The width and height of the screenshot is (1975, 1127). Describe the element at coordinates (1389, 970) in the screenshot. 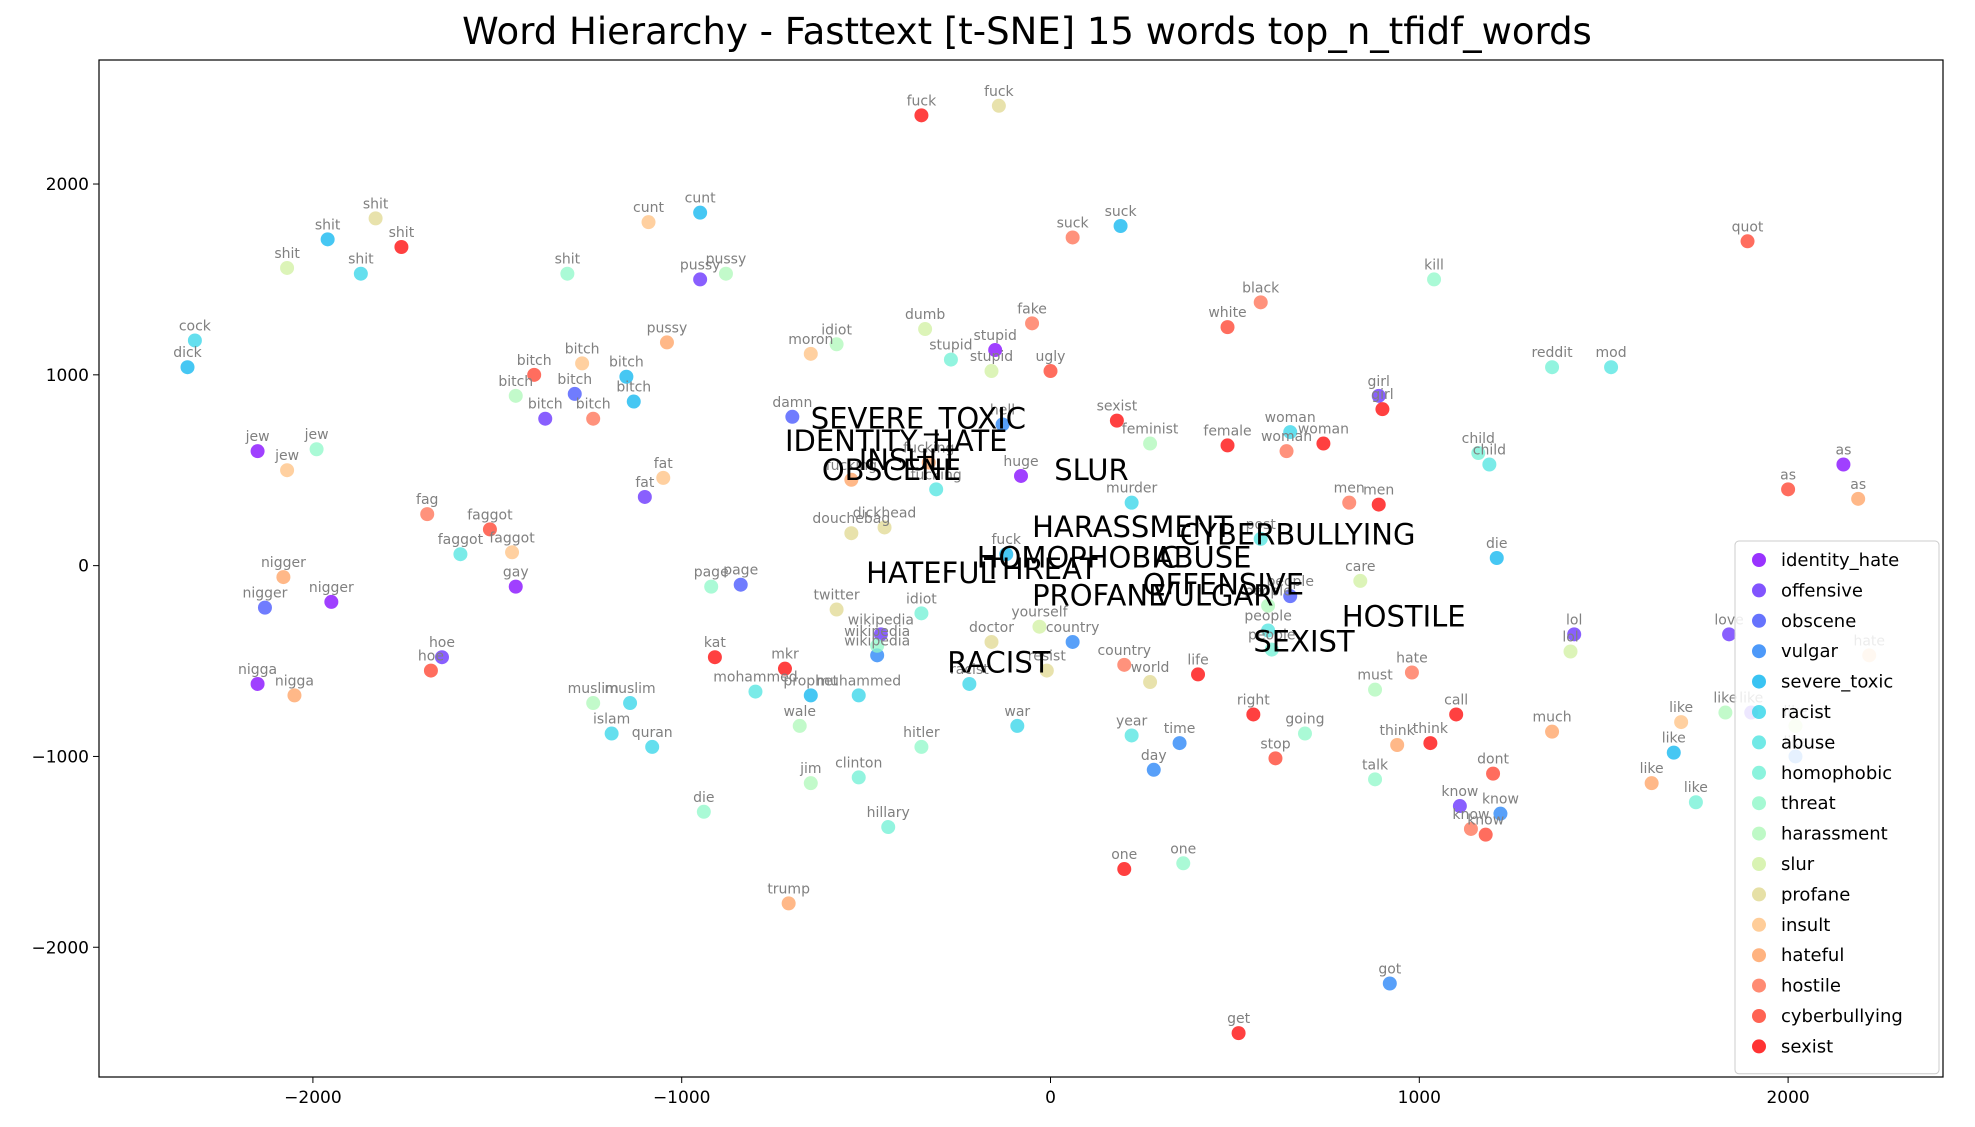

I see `point-label: got` at that location.